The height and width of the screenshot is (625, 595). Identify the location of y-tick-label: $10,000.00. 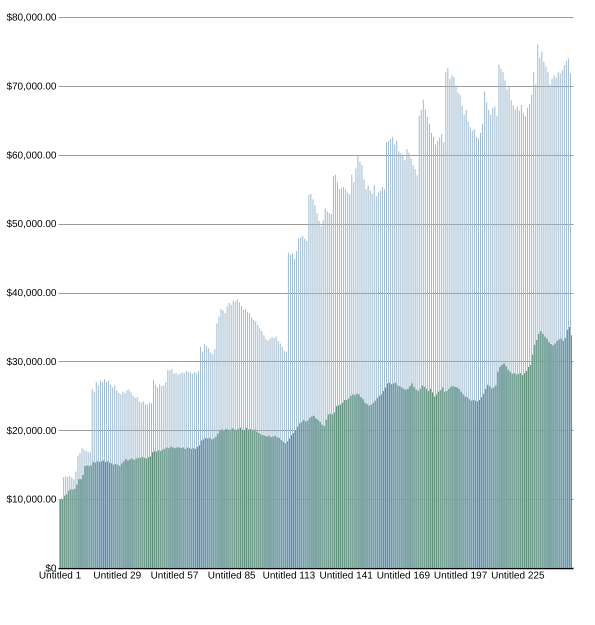
(31, 500).